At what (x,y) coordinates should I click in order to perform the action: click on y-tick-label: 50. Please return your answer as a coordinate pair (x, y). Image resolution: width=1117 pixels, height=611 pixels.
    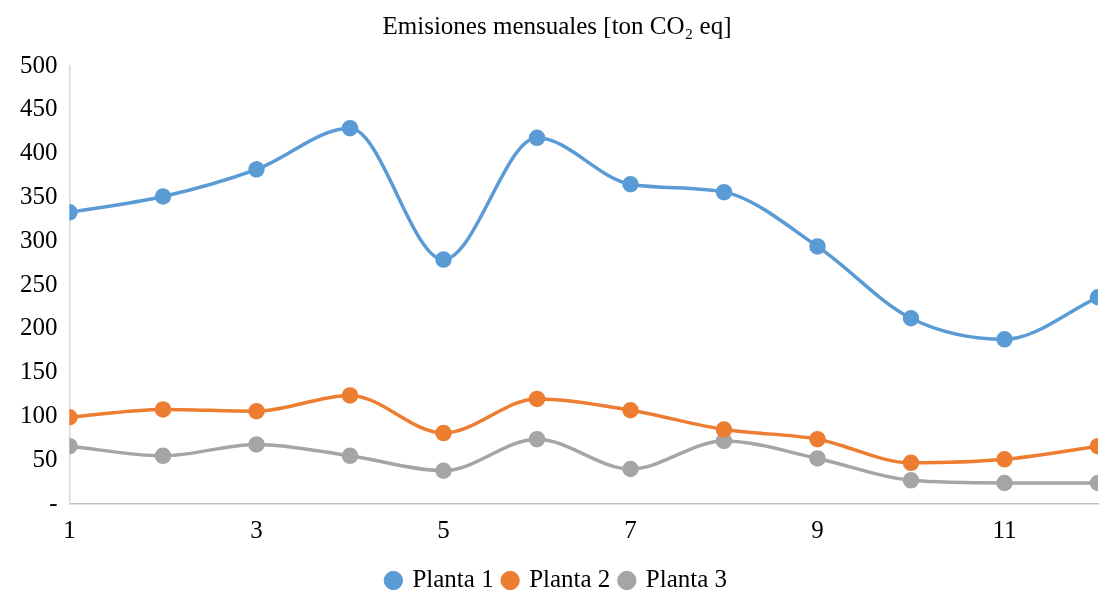
    Looking at the image, I should click on (45, 458).